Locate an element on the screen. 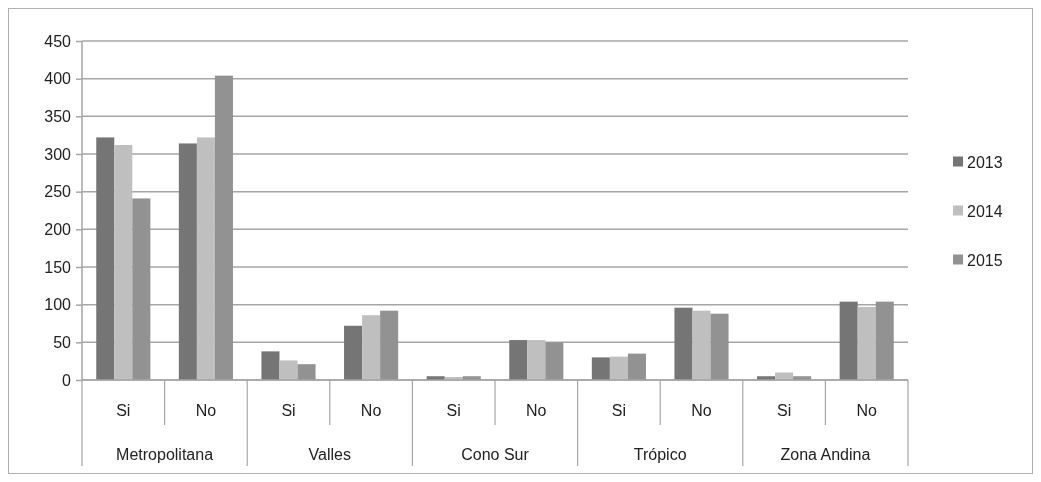 The width and height of the screenshot is (1041, 482). y-tick-label: 400 is located at coordinates (58, 79).